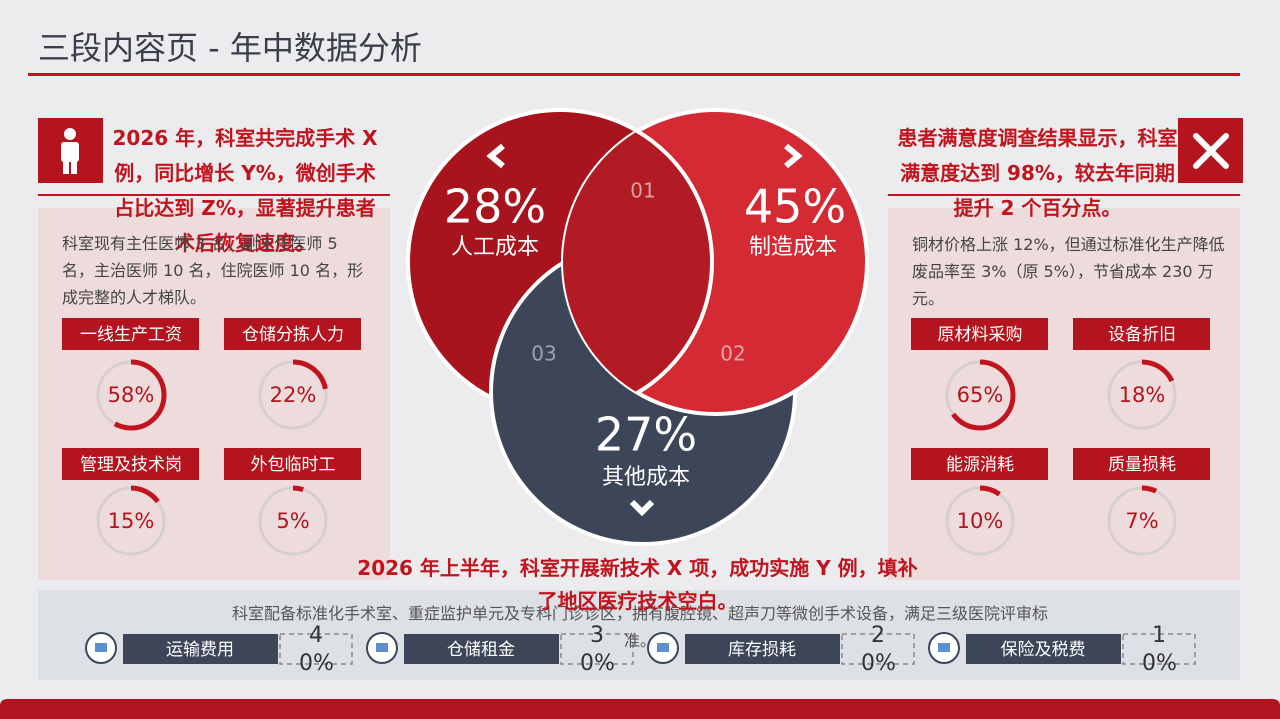 The image size is (1280, 719). Describe the element at coordinates (634, 74) in the screenshot. I see `title-rule` at that location.